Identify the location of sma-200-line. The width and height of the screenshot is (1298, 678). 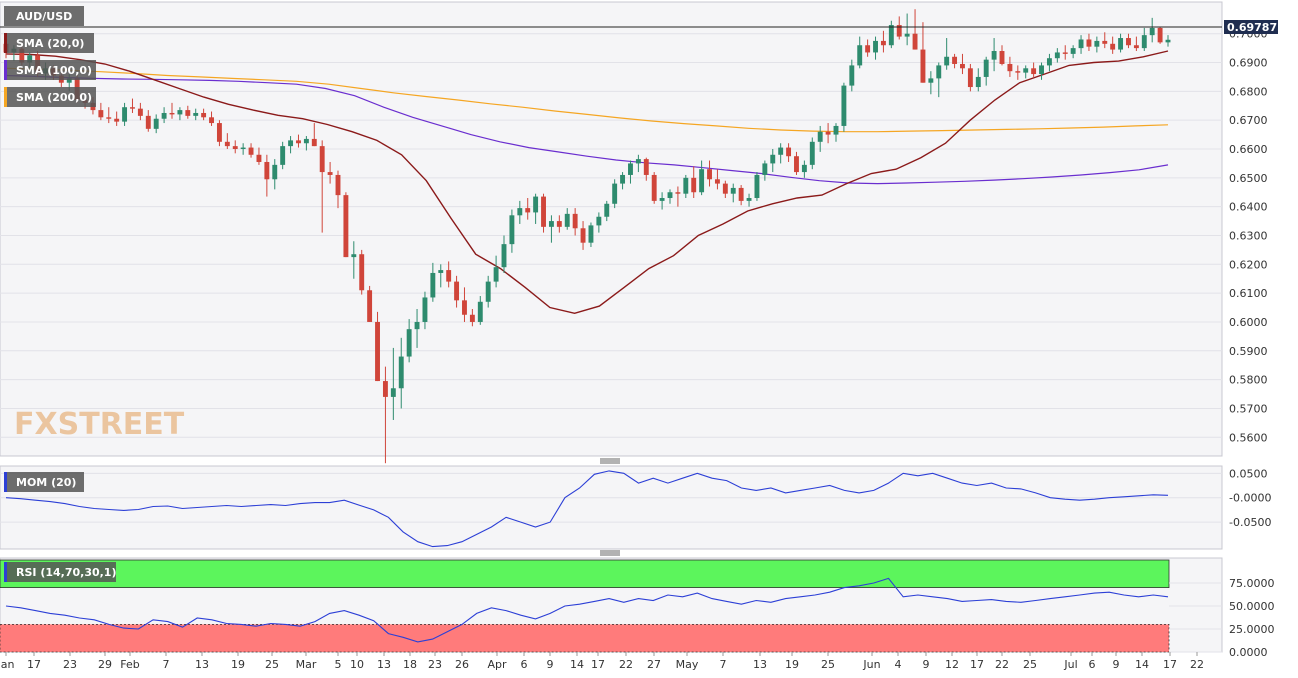
(587, 100).